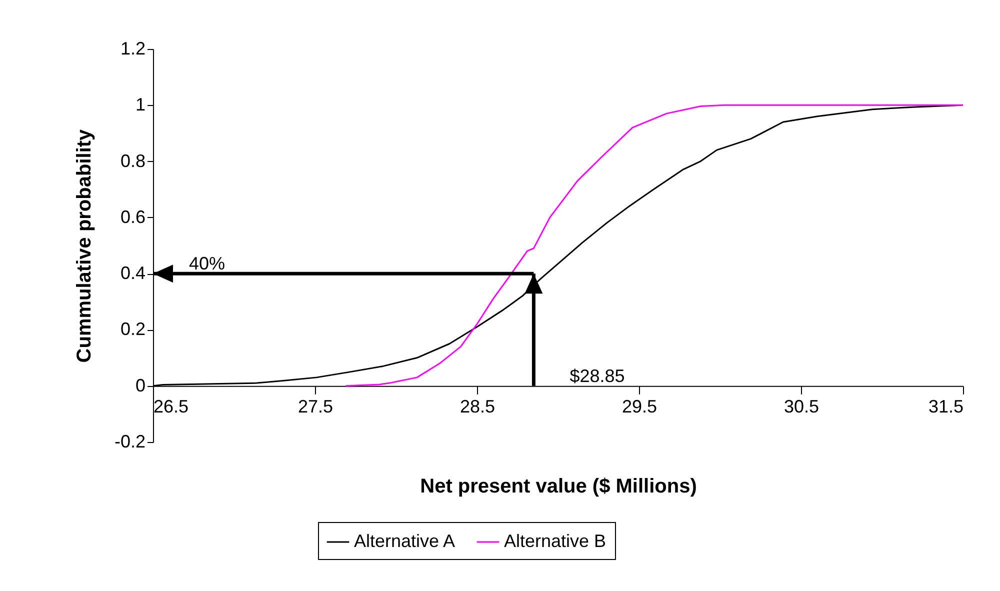 This screenshot has height=591, width=1000. I want to click on x-tick-label: 28.5, so click(478, 406).